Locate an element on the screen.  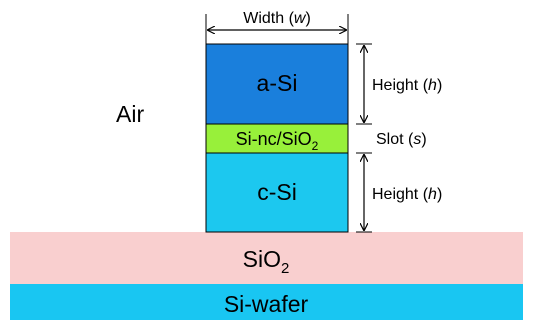
sio2-cladding-label: SiO2 is located at coordinates (266, 261).